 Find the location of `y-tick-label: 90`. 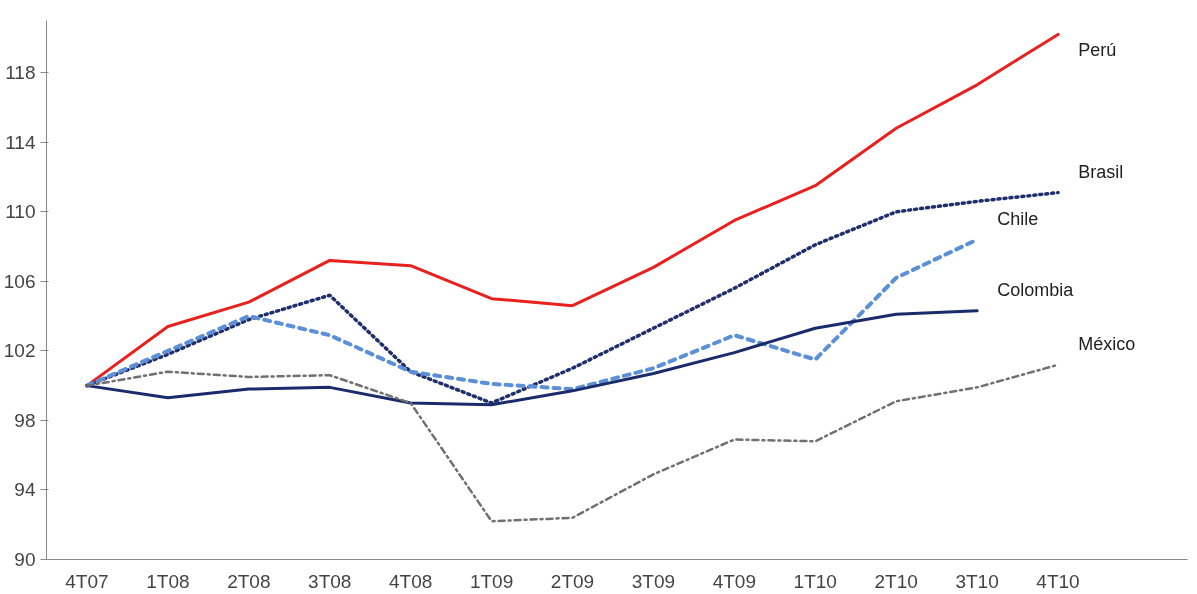

y-tick-label: 90 is located at coordinates (25, 559).